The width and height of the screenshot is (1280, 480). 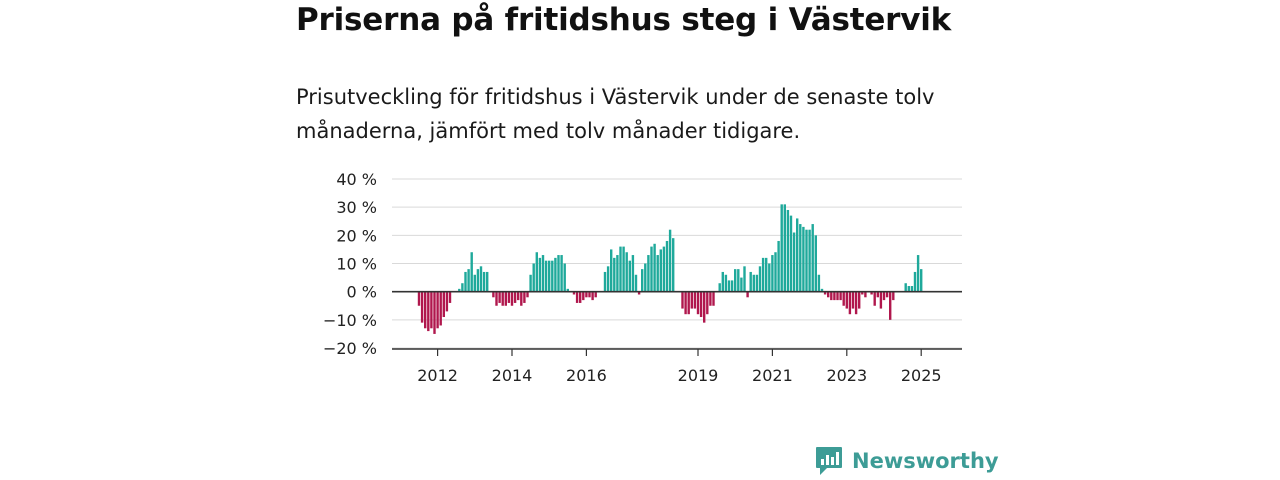 I want to click on y-tick-label: 40 %, so click(x=356, y=179).